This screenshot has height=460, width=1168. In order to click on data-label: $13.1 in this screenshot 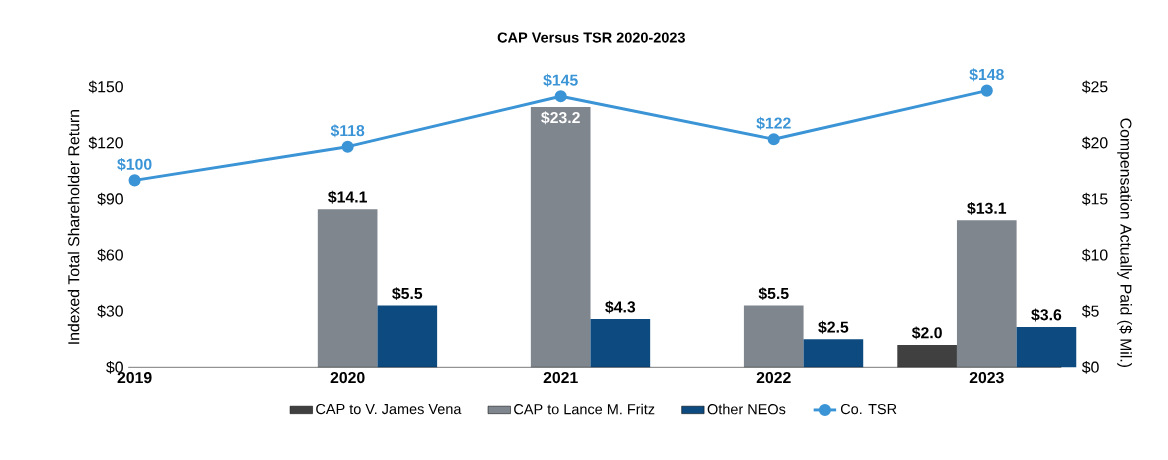, I will do `click(987, 208)`.